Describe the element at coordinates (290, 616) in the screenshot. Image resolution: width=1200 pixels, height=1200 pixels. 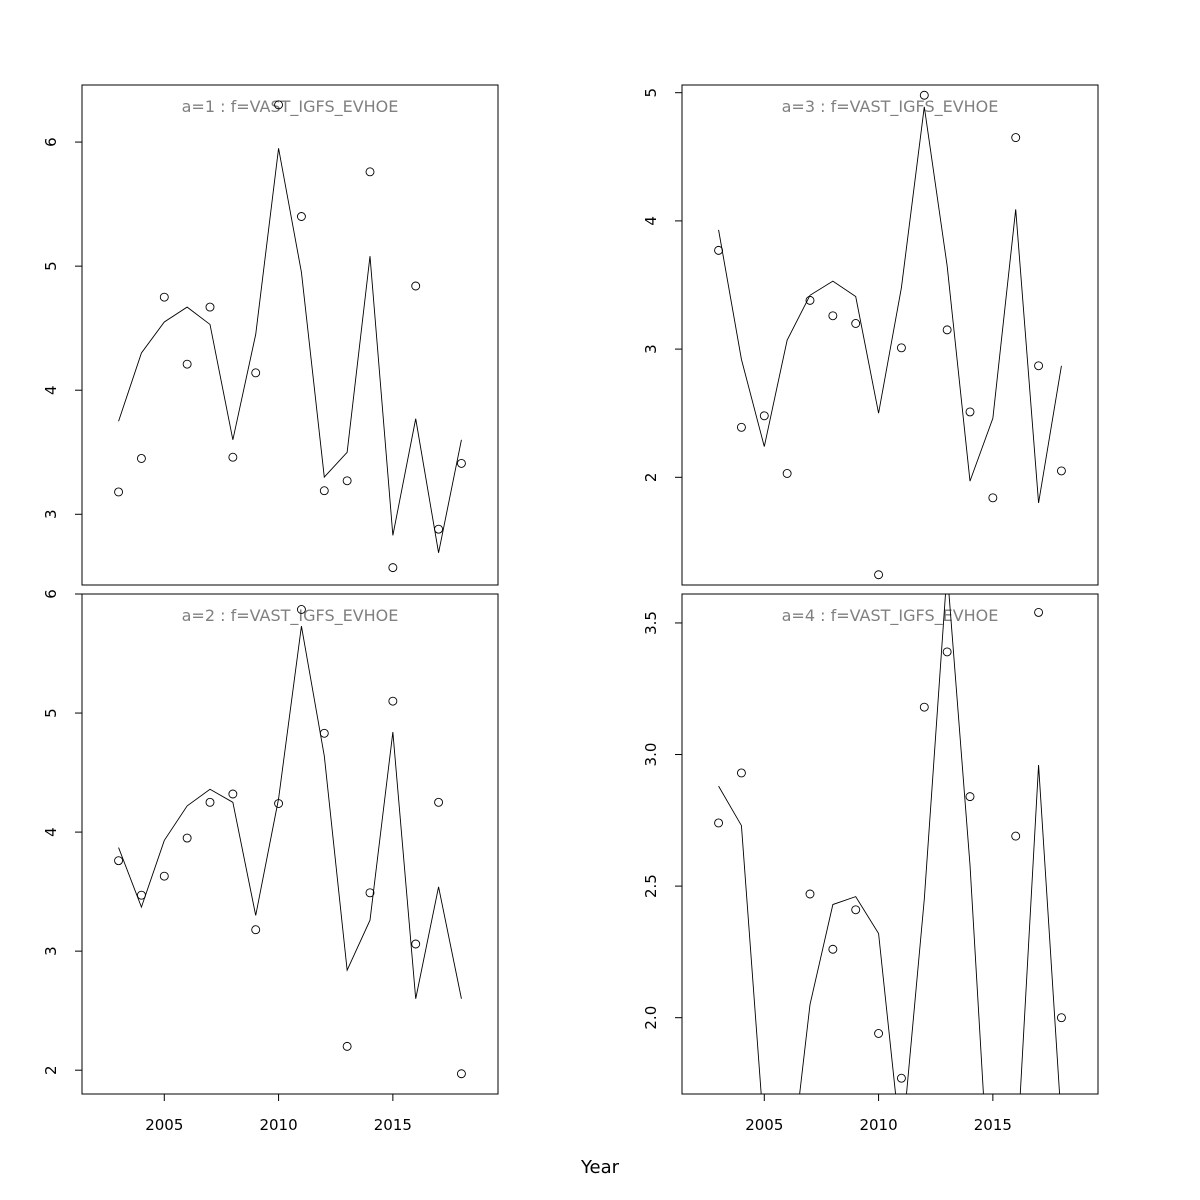
I see `panel-title: a=2 : f=VAST_IGFS_EVHOE` at that location.